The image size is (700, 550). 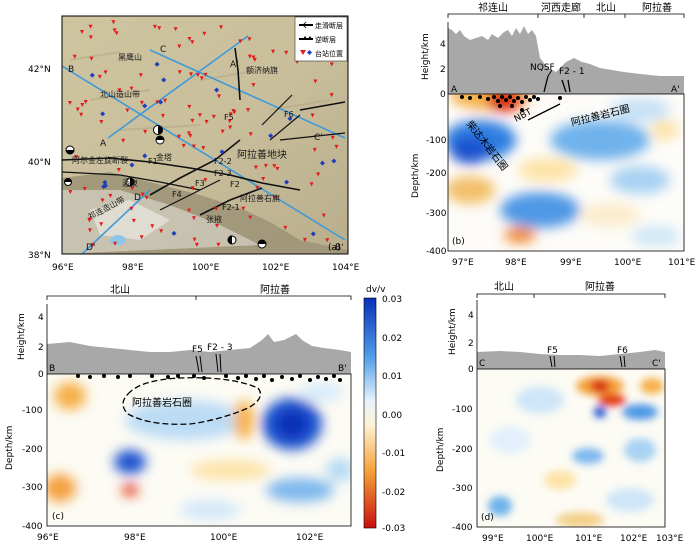 What do you see at coordinates (436, 141) in the screenshot?
I see `b-dtick-100: -100` at bounding box center [436, 141].